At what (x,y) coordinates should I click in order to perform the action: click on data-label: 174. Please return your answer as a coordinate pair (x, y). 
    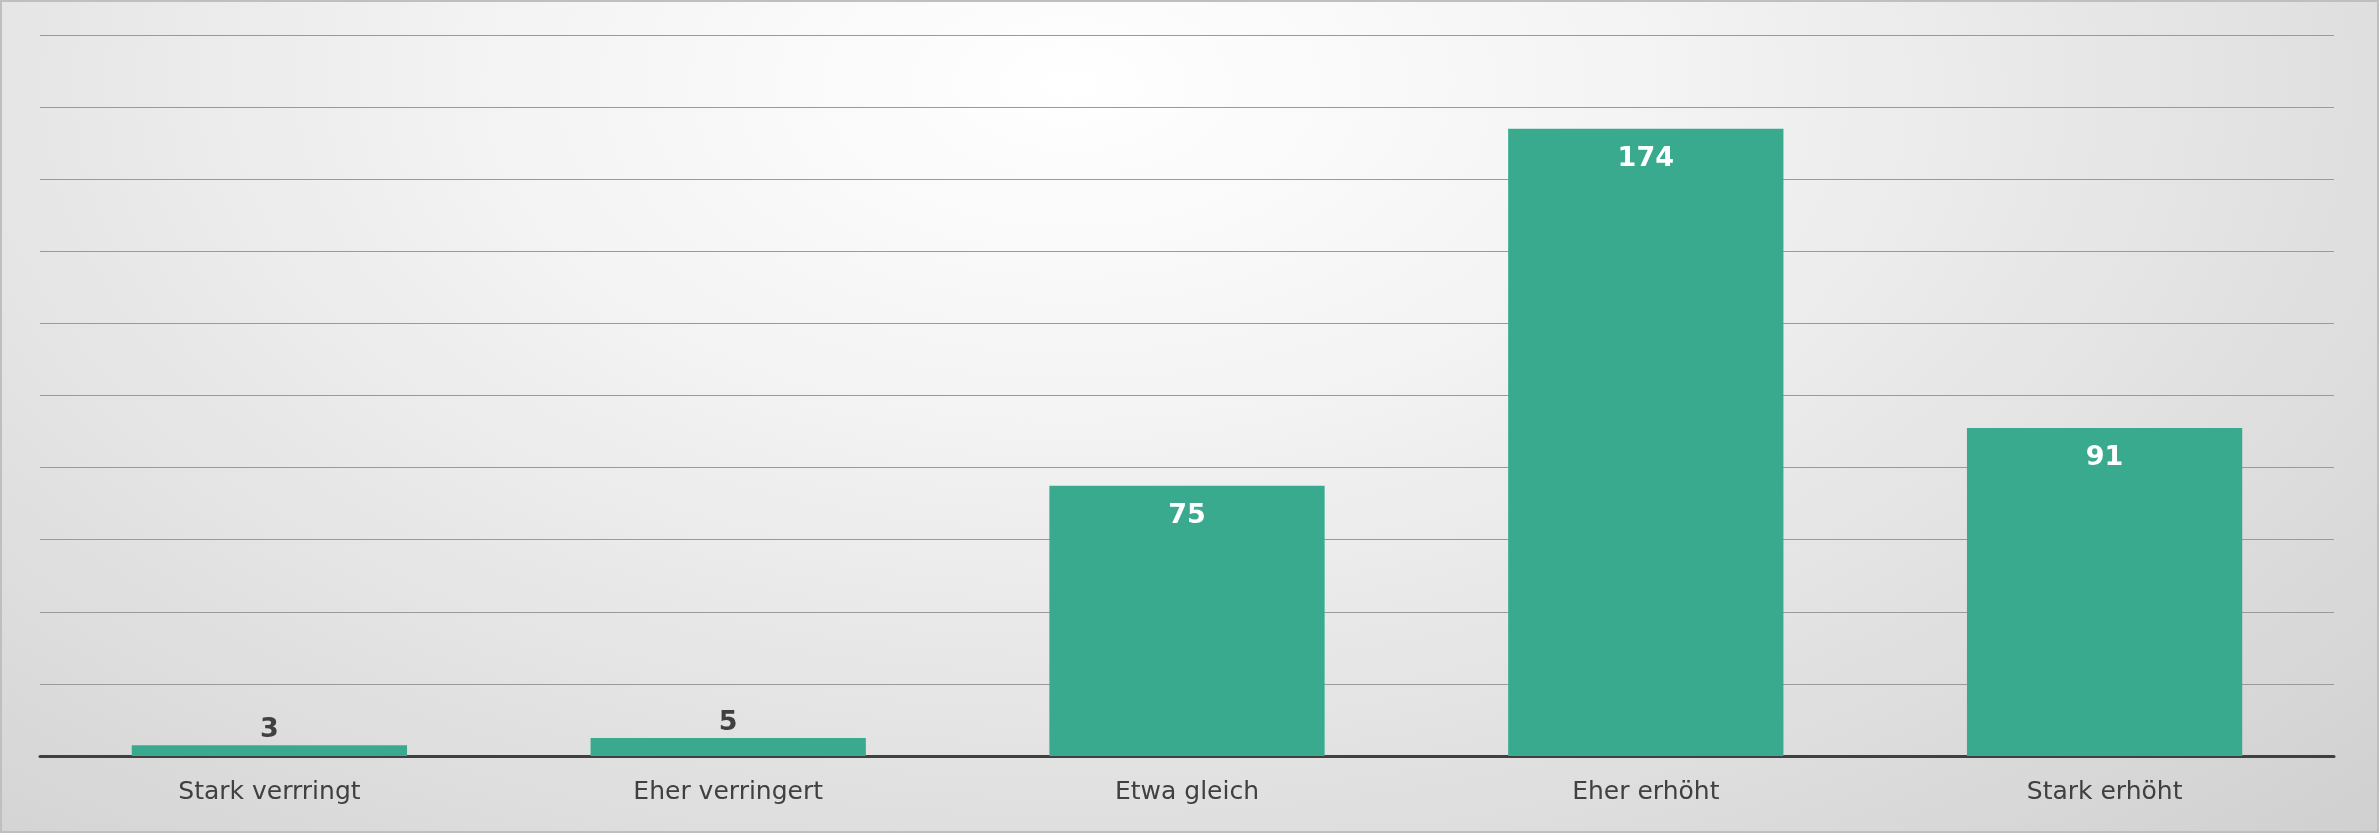
    Looking at the image, I should click on (1645, 156).